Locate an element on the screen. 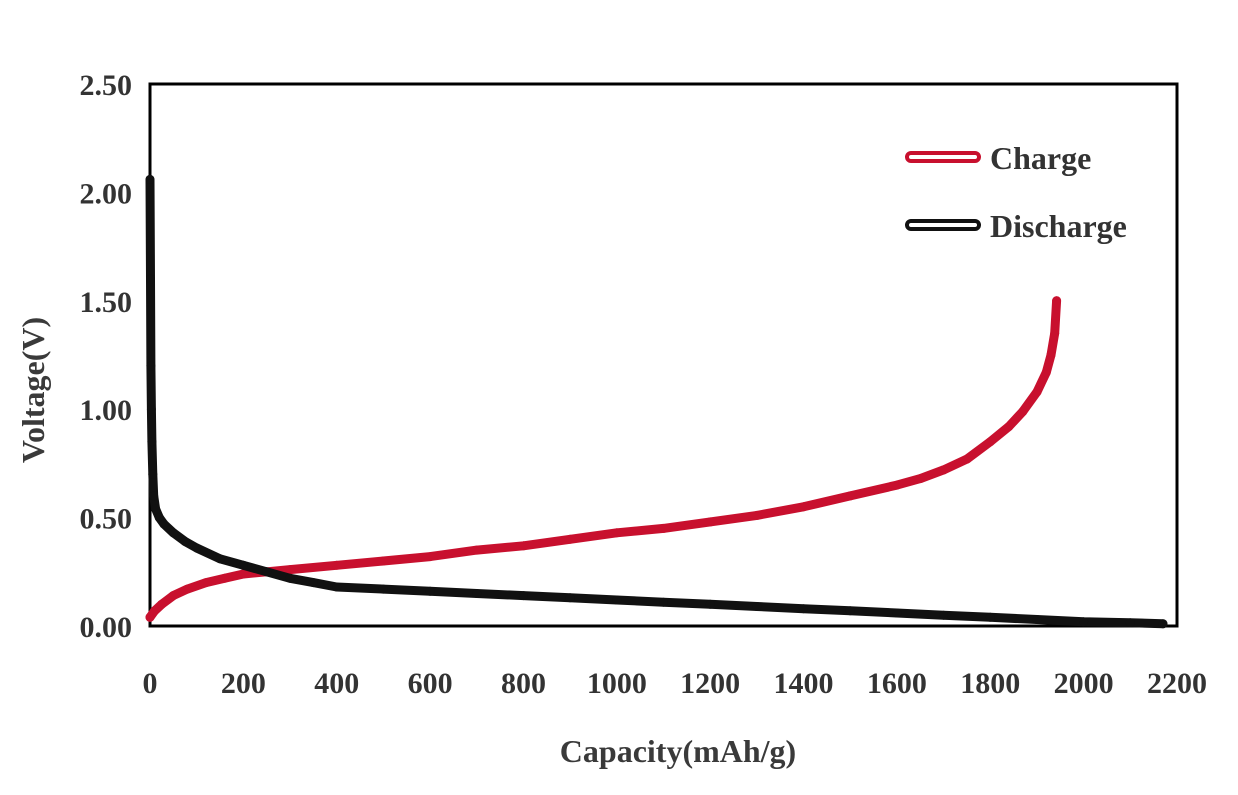 This screenshot has width=1238, height=795. y-tick-label: 1.50 is located at coordinates (106, 302).